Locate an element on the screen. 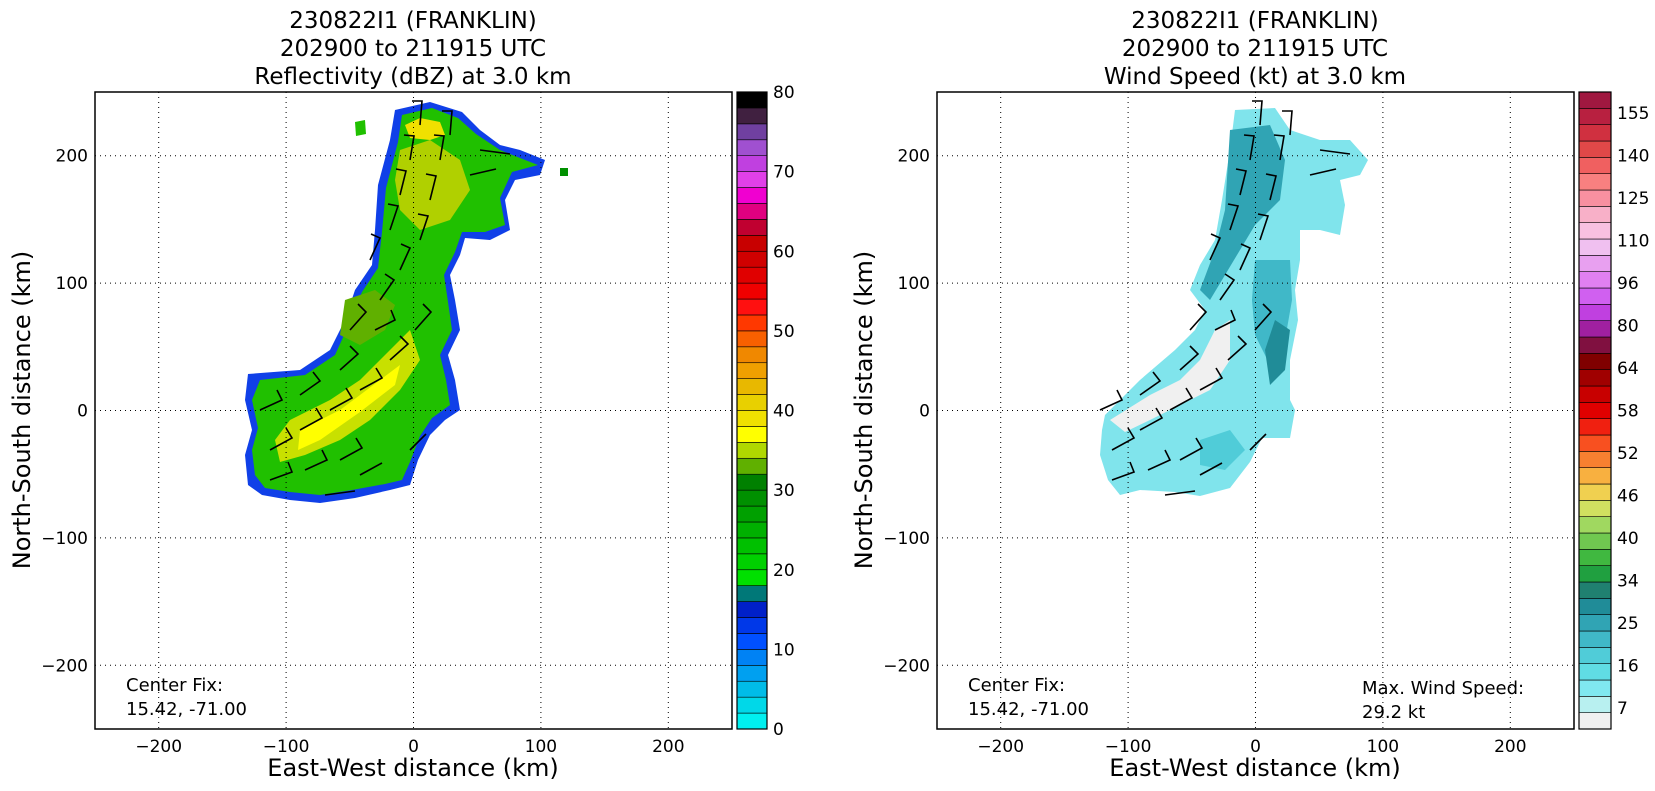  colorbar-tick-label: 96 is located at coordinates (1628, 284).